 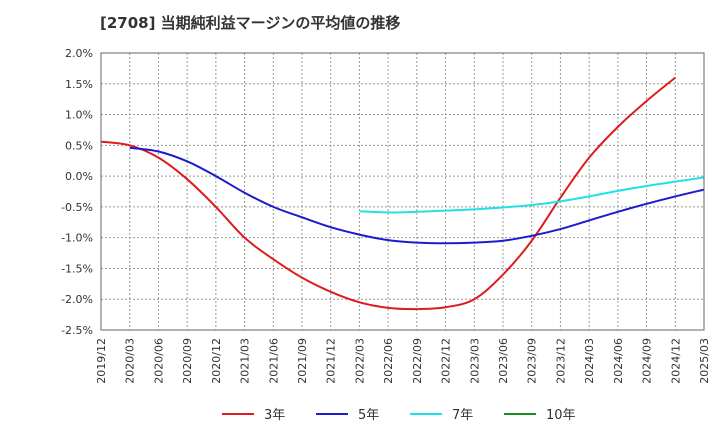 I want to click on x-tick-label: 2024/03, so click(x=589, y=361).